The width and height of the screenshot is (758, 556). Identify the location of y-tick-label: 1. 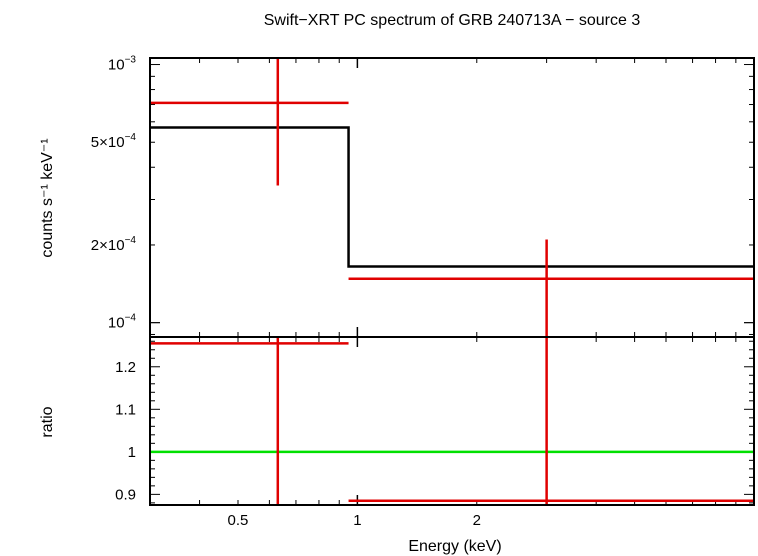
(132, 452).